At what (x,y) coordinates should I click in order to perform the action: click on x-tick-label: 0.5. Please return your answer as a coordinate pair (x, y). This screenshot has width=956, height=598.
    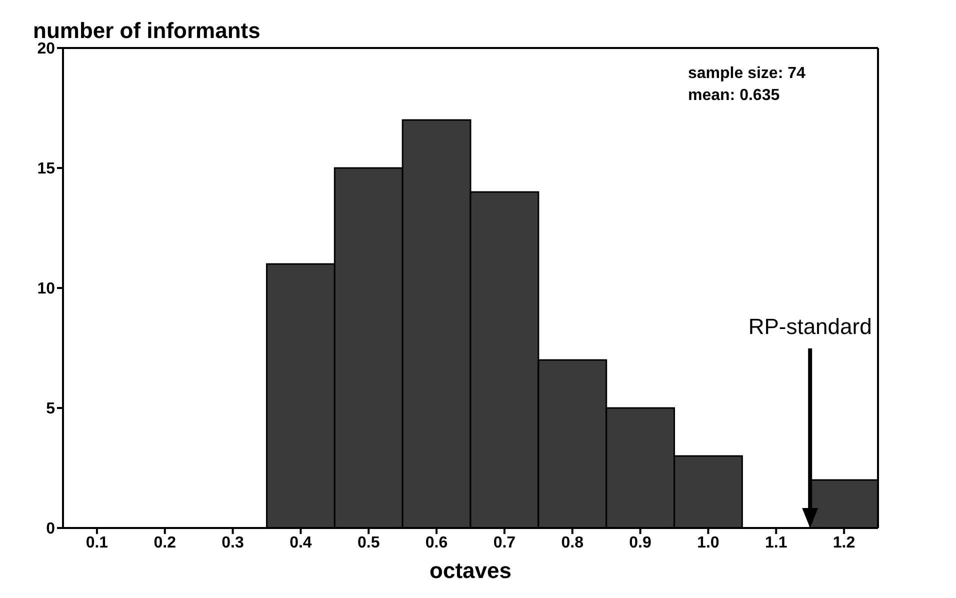
    Looking at the image, I should click on (369, 543).